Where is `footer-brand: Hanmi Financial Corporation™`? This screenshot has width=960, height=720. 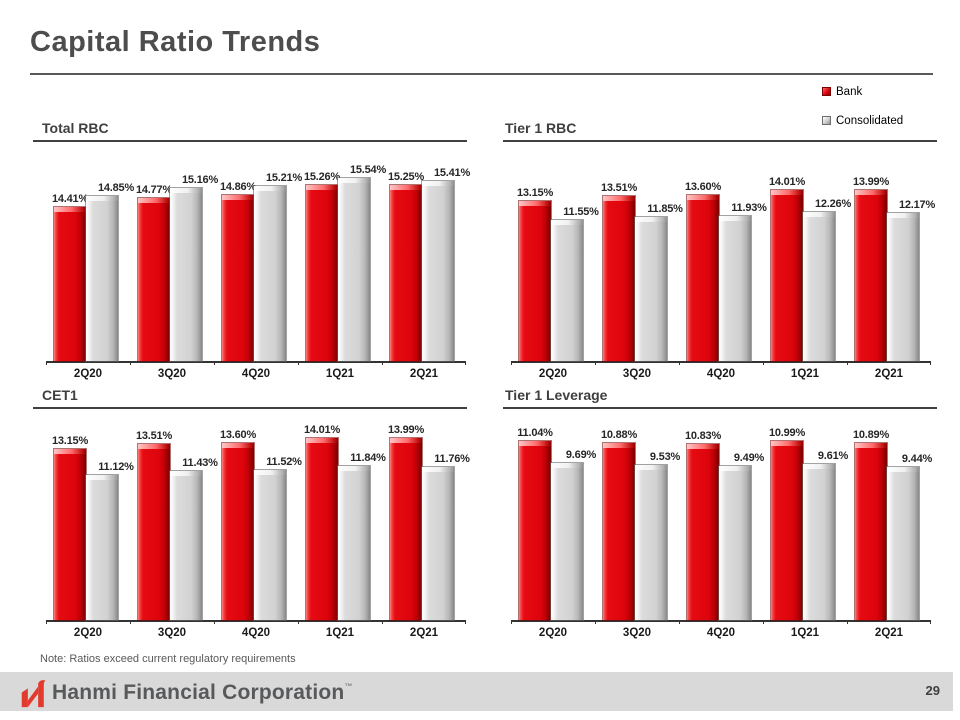 footer-brand: Hanmi Financial Corporation™ is located at coordinates (202, 693).